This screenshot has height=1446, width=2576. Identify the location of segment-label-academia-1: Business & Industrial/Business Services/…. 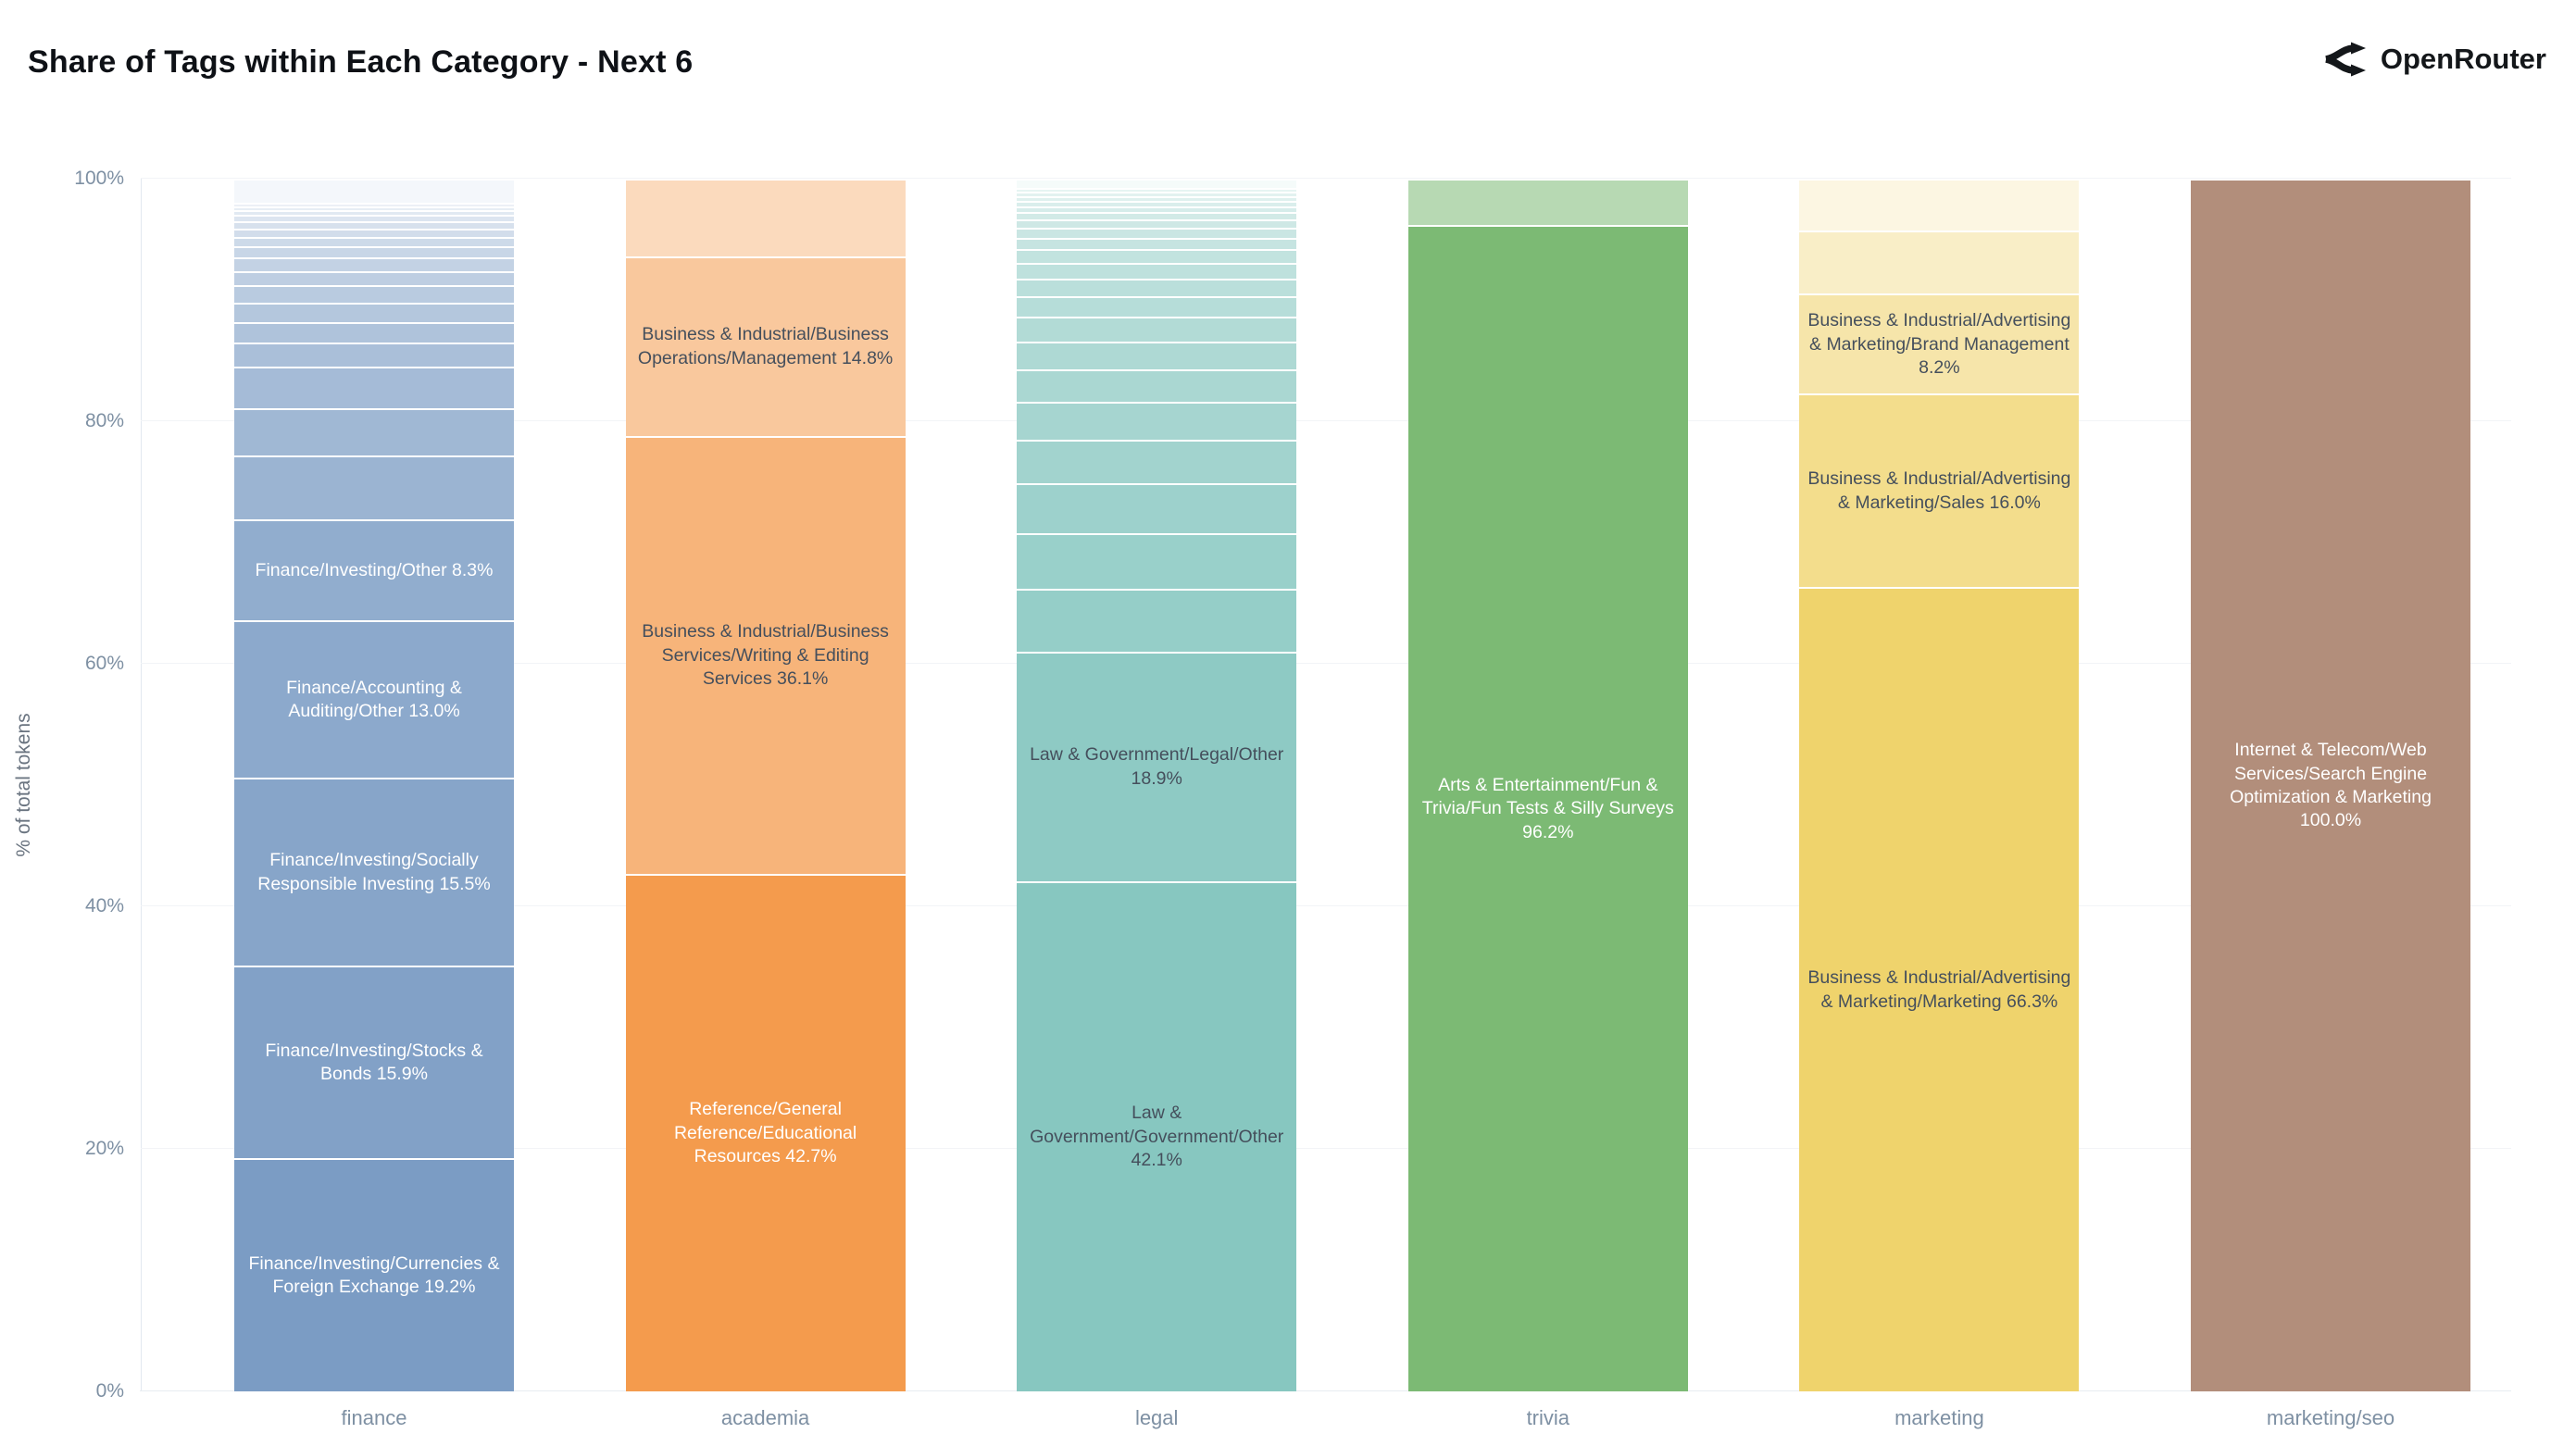
(766, 655).